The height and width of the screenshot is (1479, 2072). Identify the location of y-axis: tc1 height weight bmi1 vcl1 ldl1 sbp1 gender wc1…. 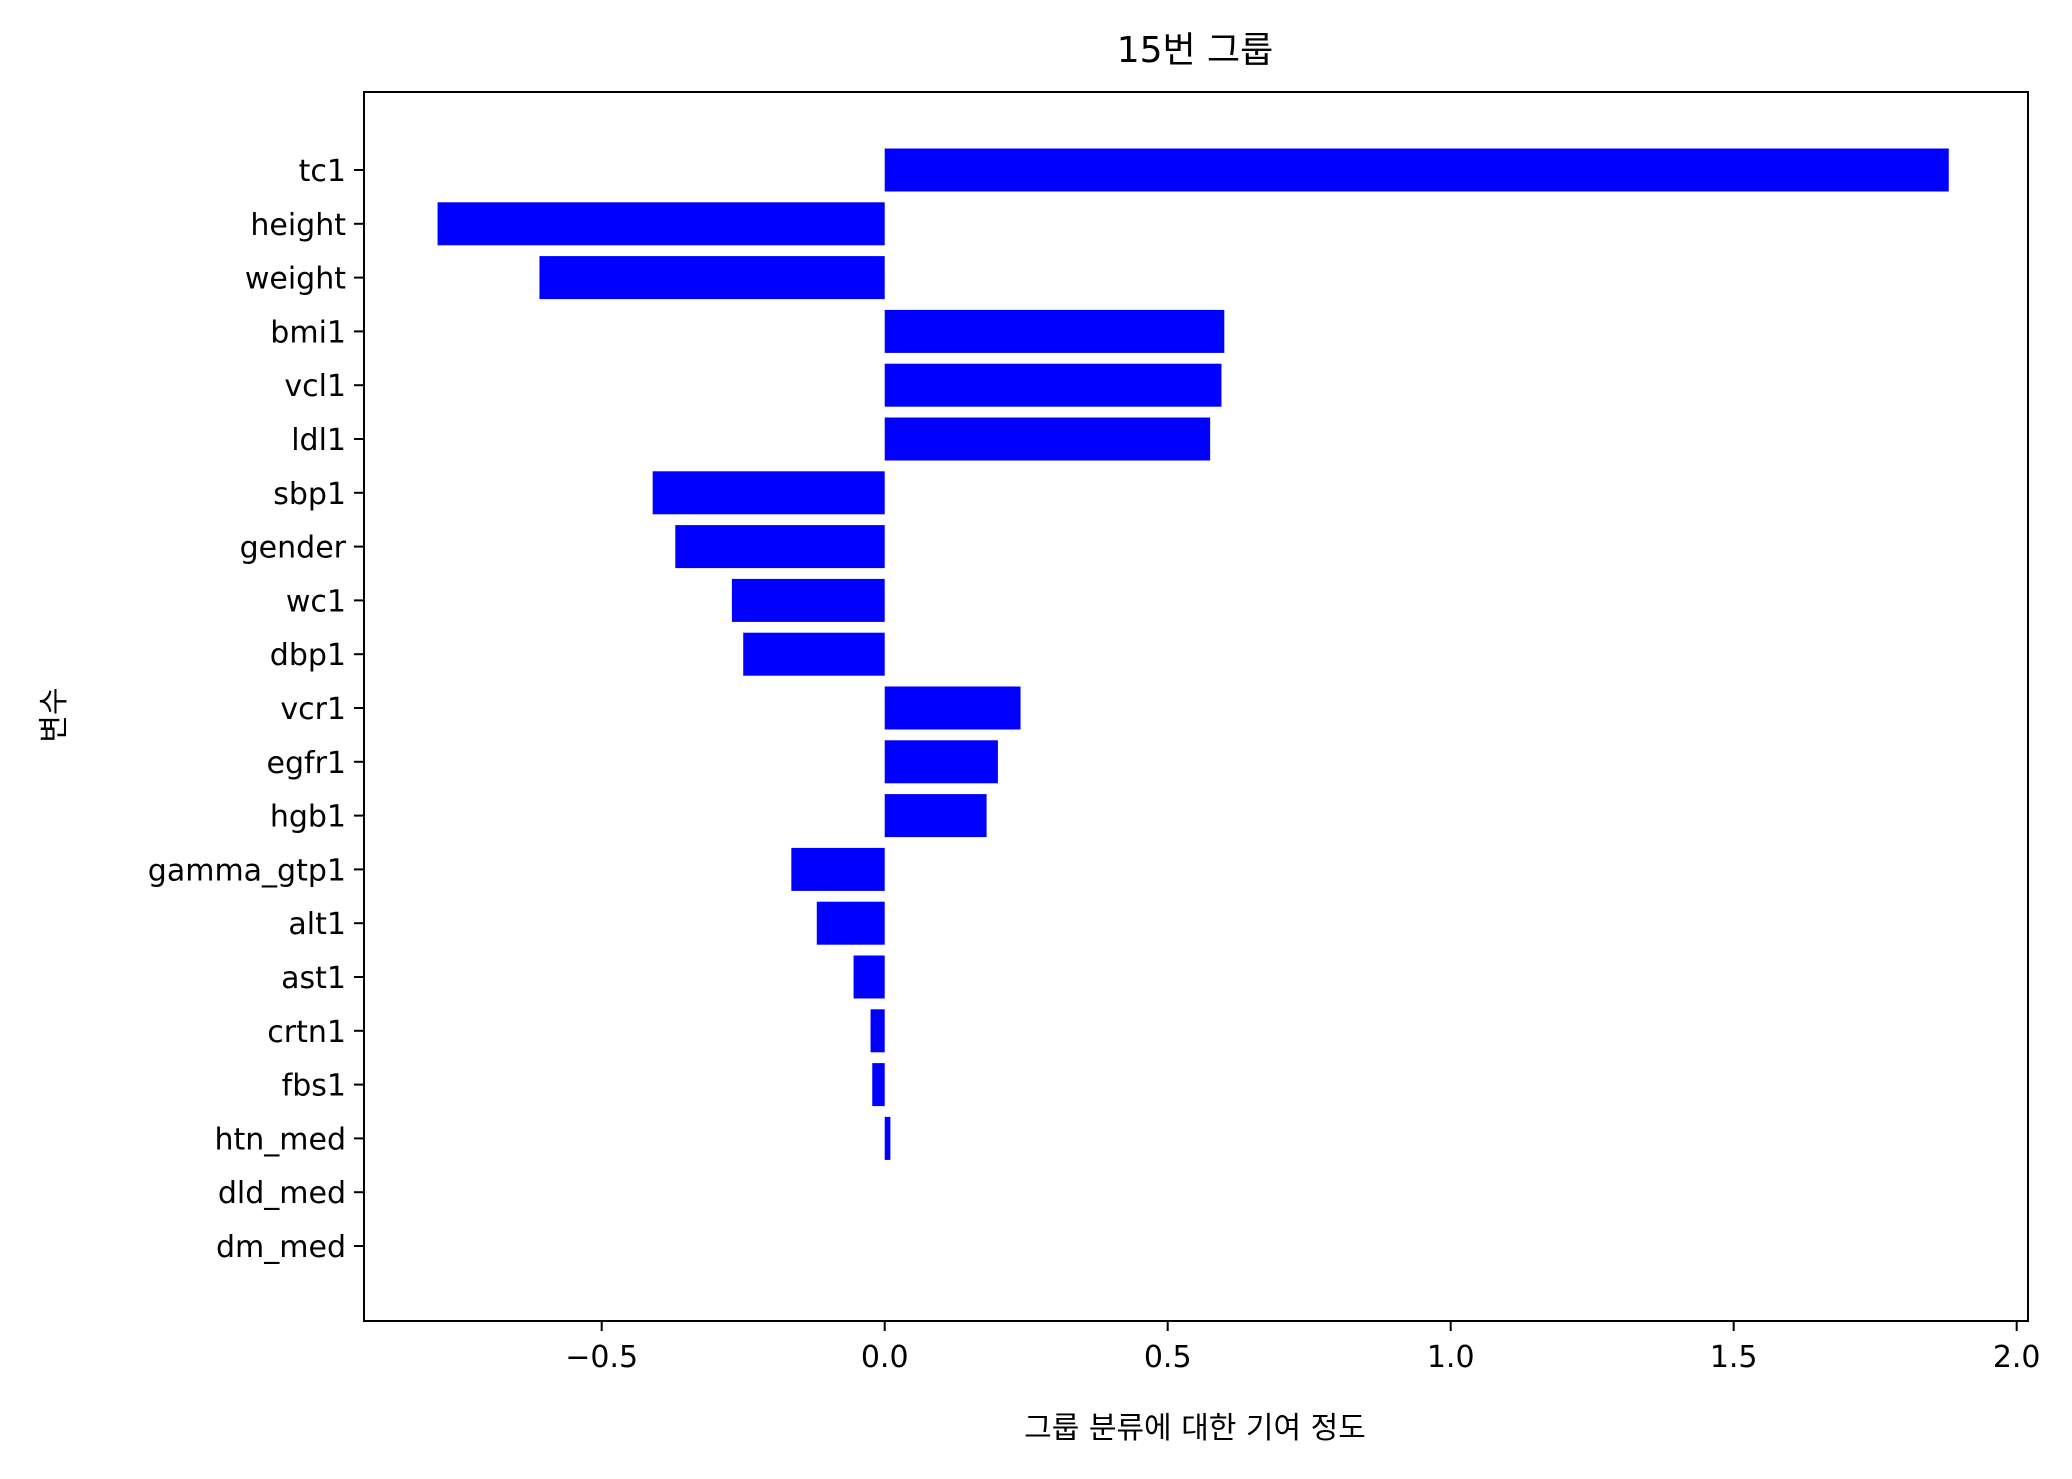
(256, 709).